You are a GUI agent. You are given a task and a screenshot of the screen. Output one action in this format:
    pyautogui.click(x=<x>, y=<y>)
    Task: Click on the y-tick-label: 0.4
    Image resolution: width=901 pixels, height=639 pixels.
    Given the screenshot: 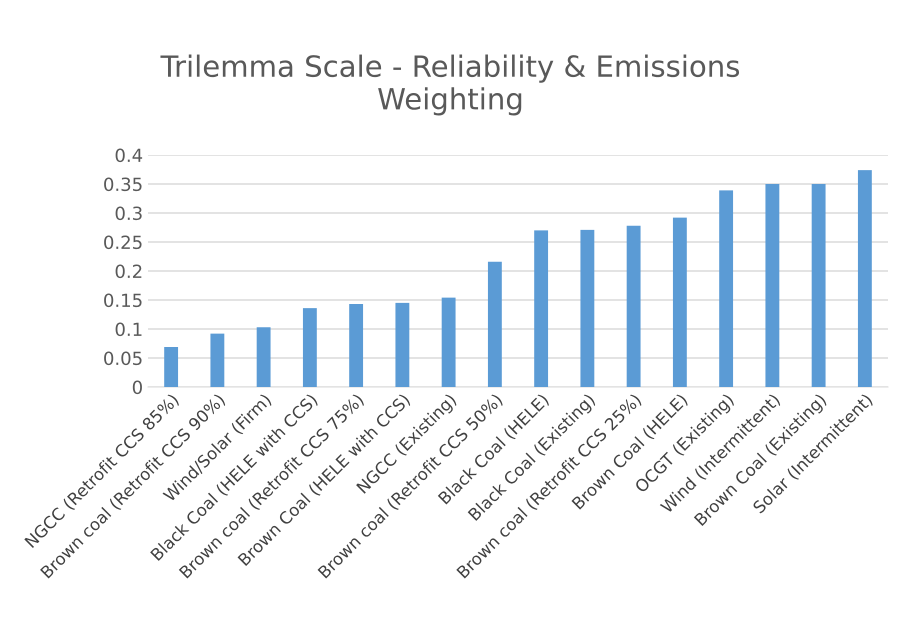 What is the action you would take?
    pyautogui.click(x=129, y=155)
    